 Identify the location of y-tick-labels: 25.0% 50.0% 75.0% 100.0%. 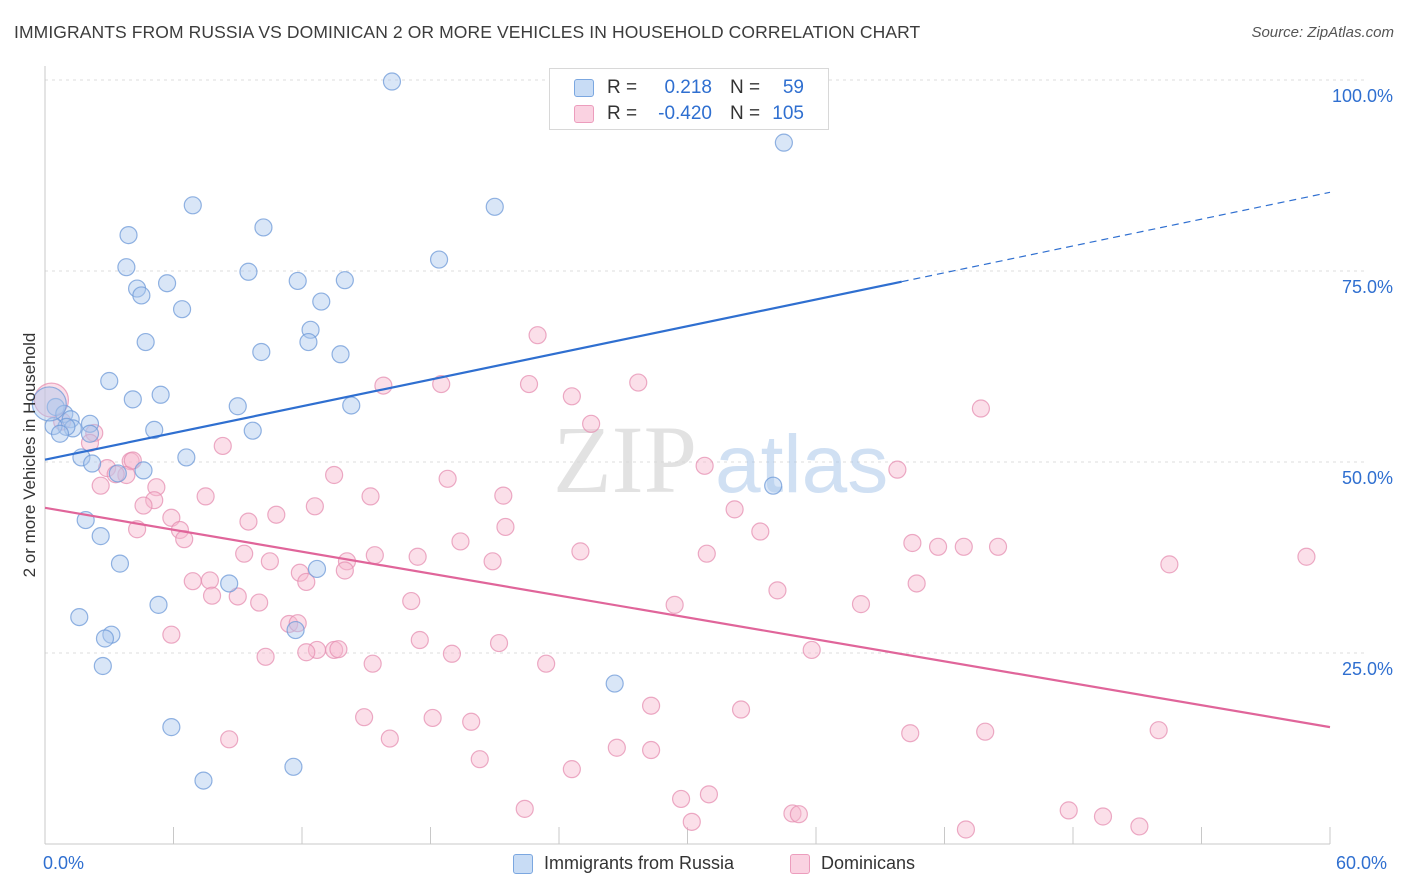
(1362, 382).